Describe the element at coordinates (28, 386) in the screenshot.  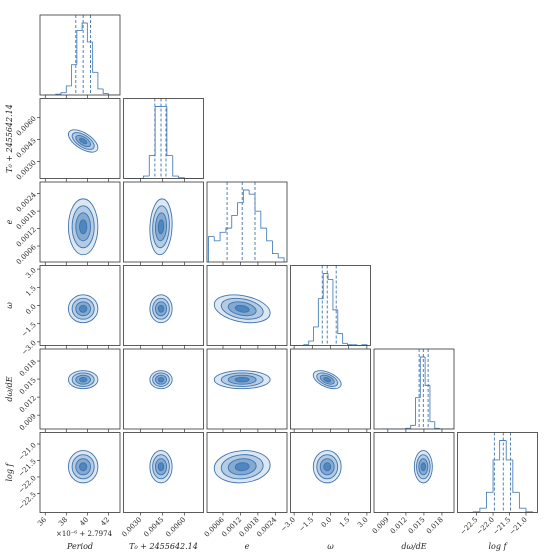
I see `y-tick-label: 0.015` at that location.